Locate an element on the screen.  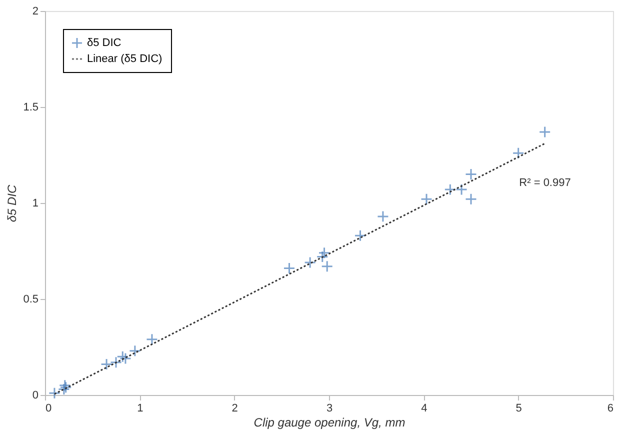
y-tick-label: 2 is located at coordinates (35, 12).